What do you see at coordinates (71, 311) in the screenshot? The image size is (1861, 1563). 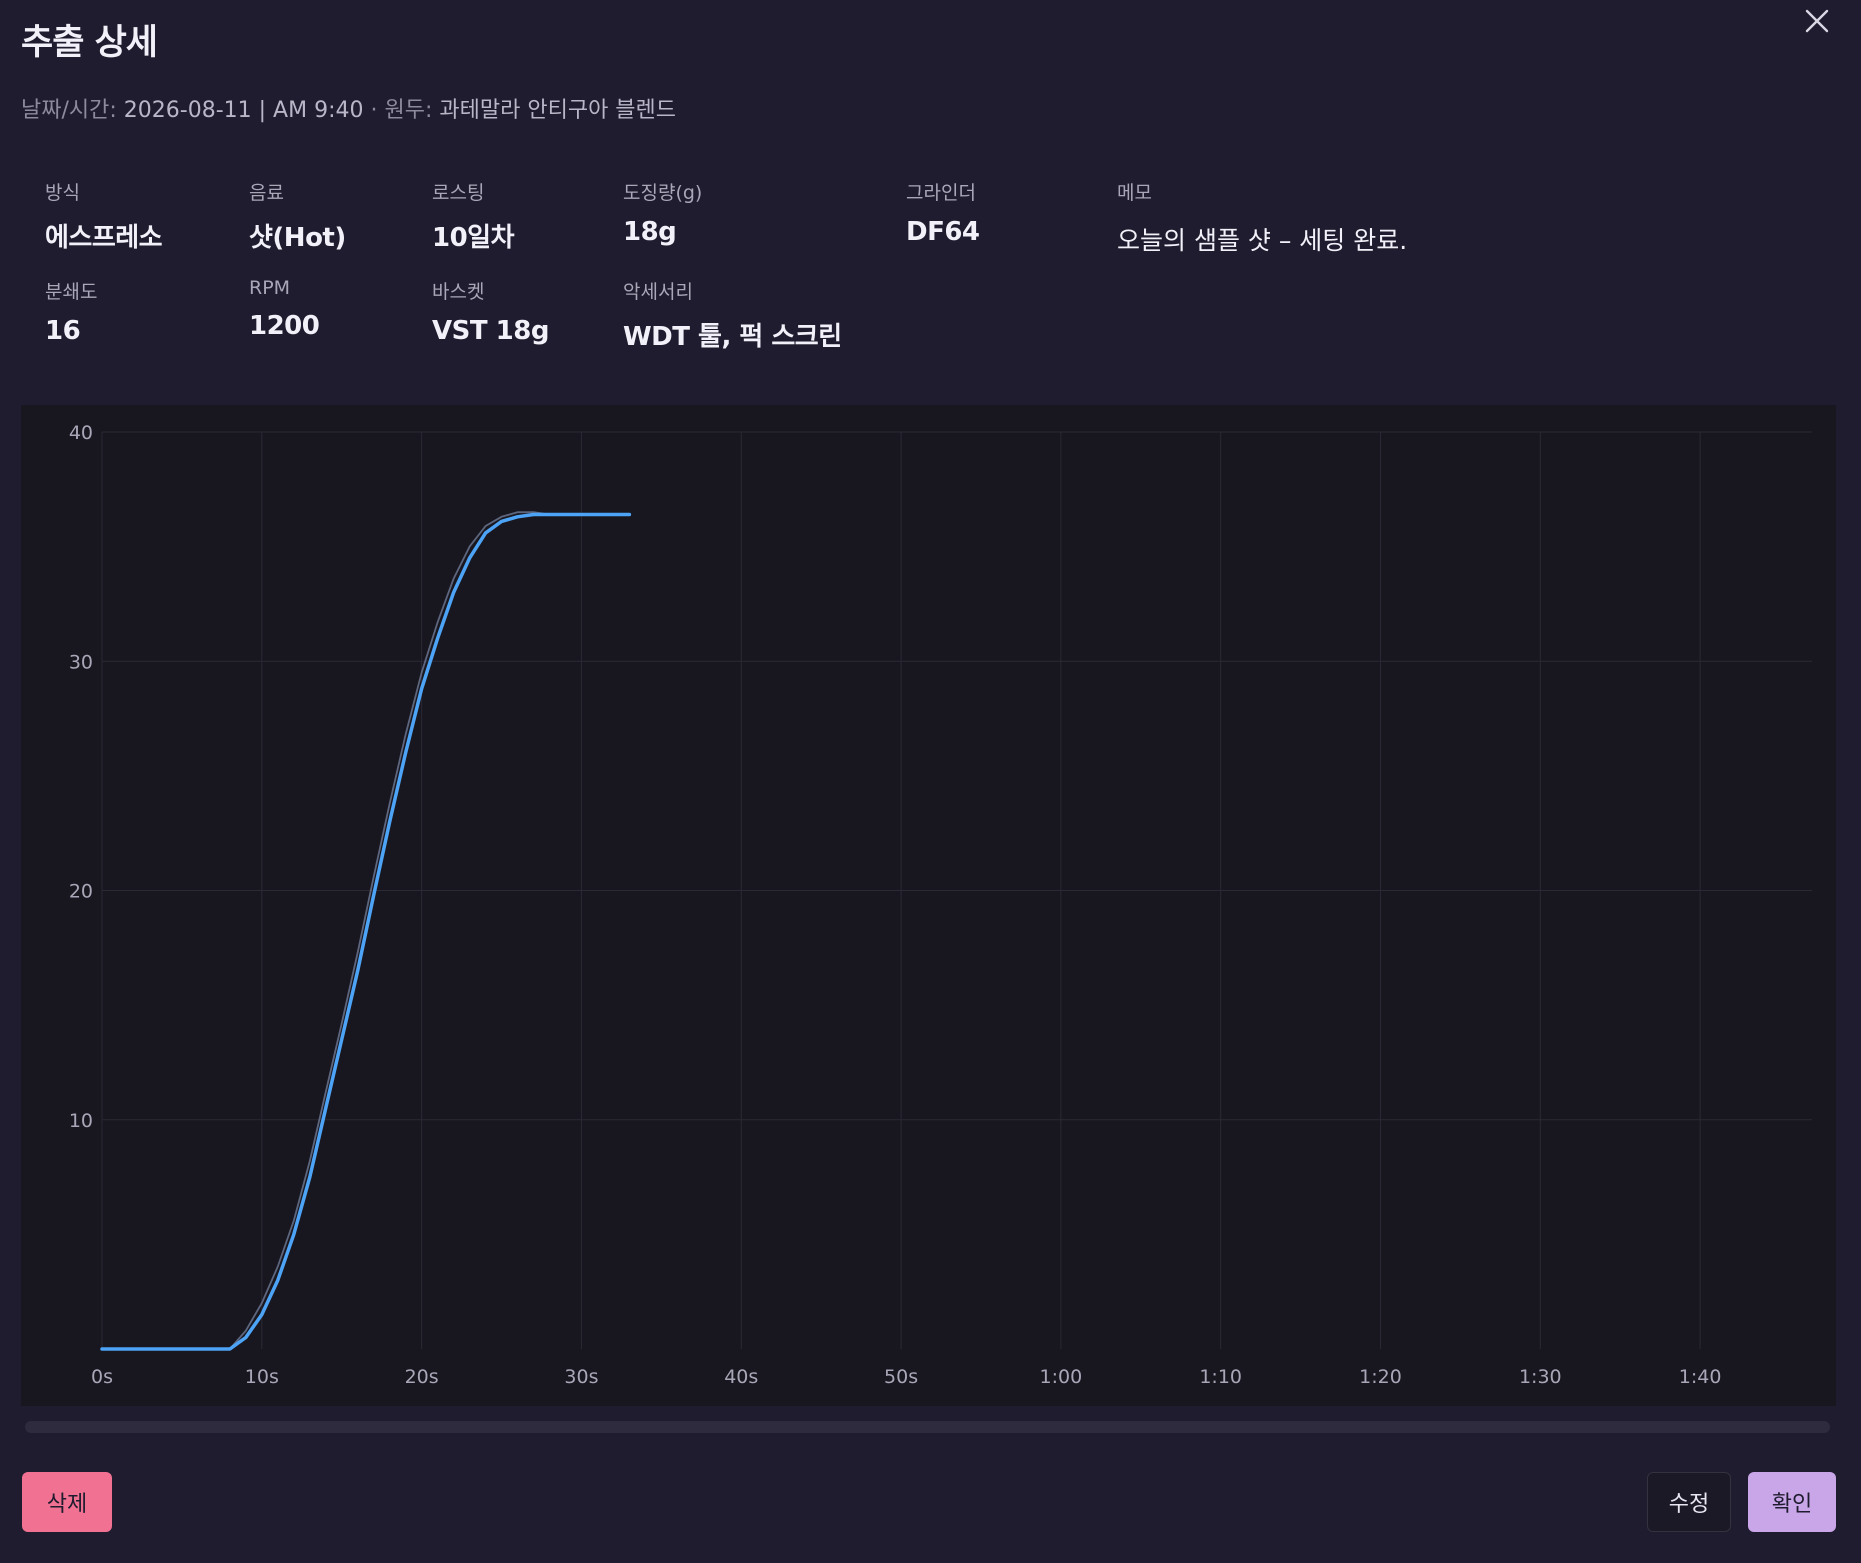 I see `field-grind-size: 분쇄도 16` at bounding box center [71, 311].